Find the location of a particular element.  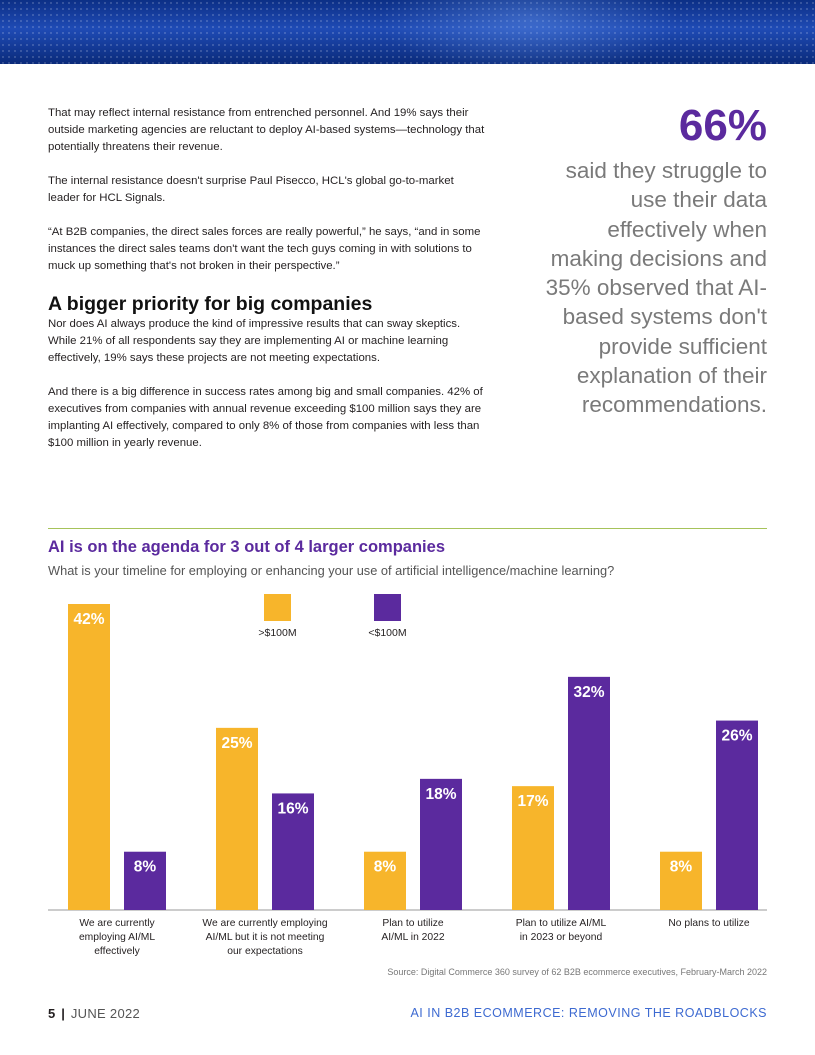

category-label: We are currently is located at coordinates (117, 923).